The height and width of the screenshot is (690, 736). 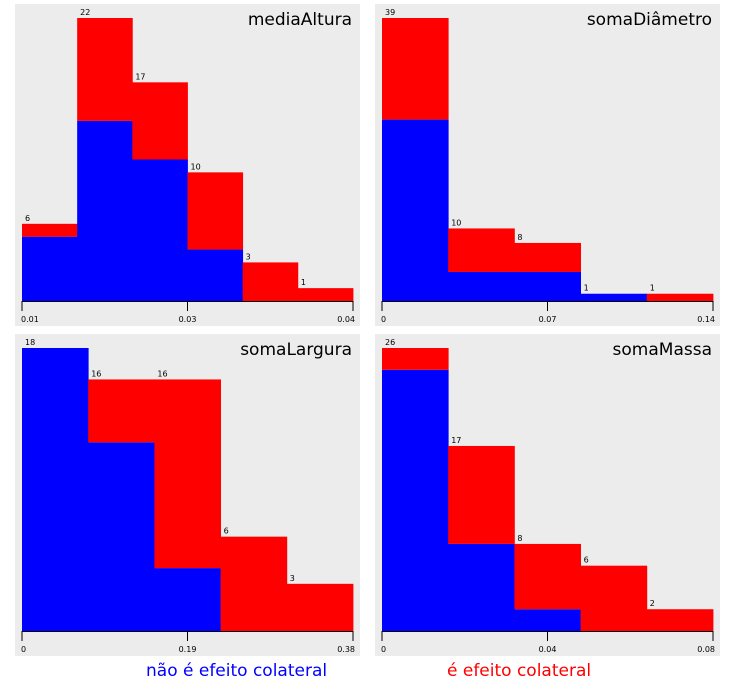 I want to click on x-tick-label: 0.03, so click(x=188, y=319).